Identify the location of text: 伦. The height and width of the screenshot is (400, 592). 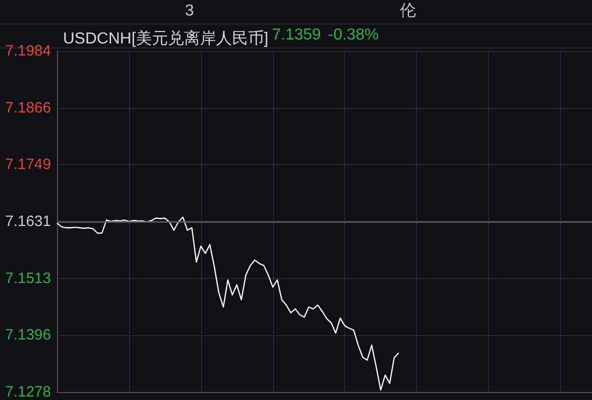
(408, 11).